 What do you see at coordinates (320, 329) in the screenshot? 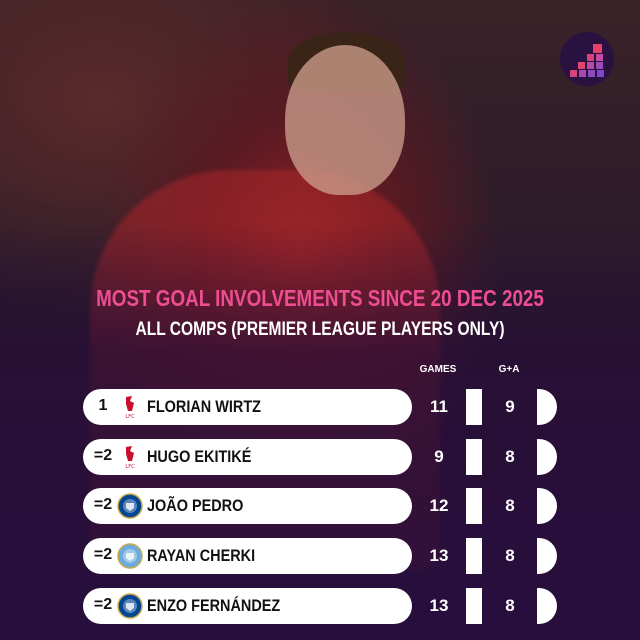
I see `page-subtitle: ALL COMPS (PREMIER LEAGUE PLAYERS ONLY)` at bounding box center [320, 329].